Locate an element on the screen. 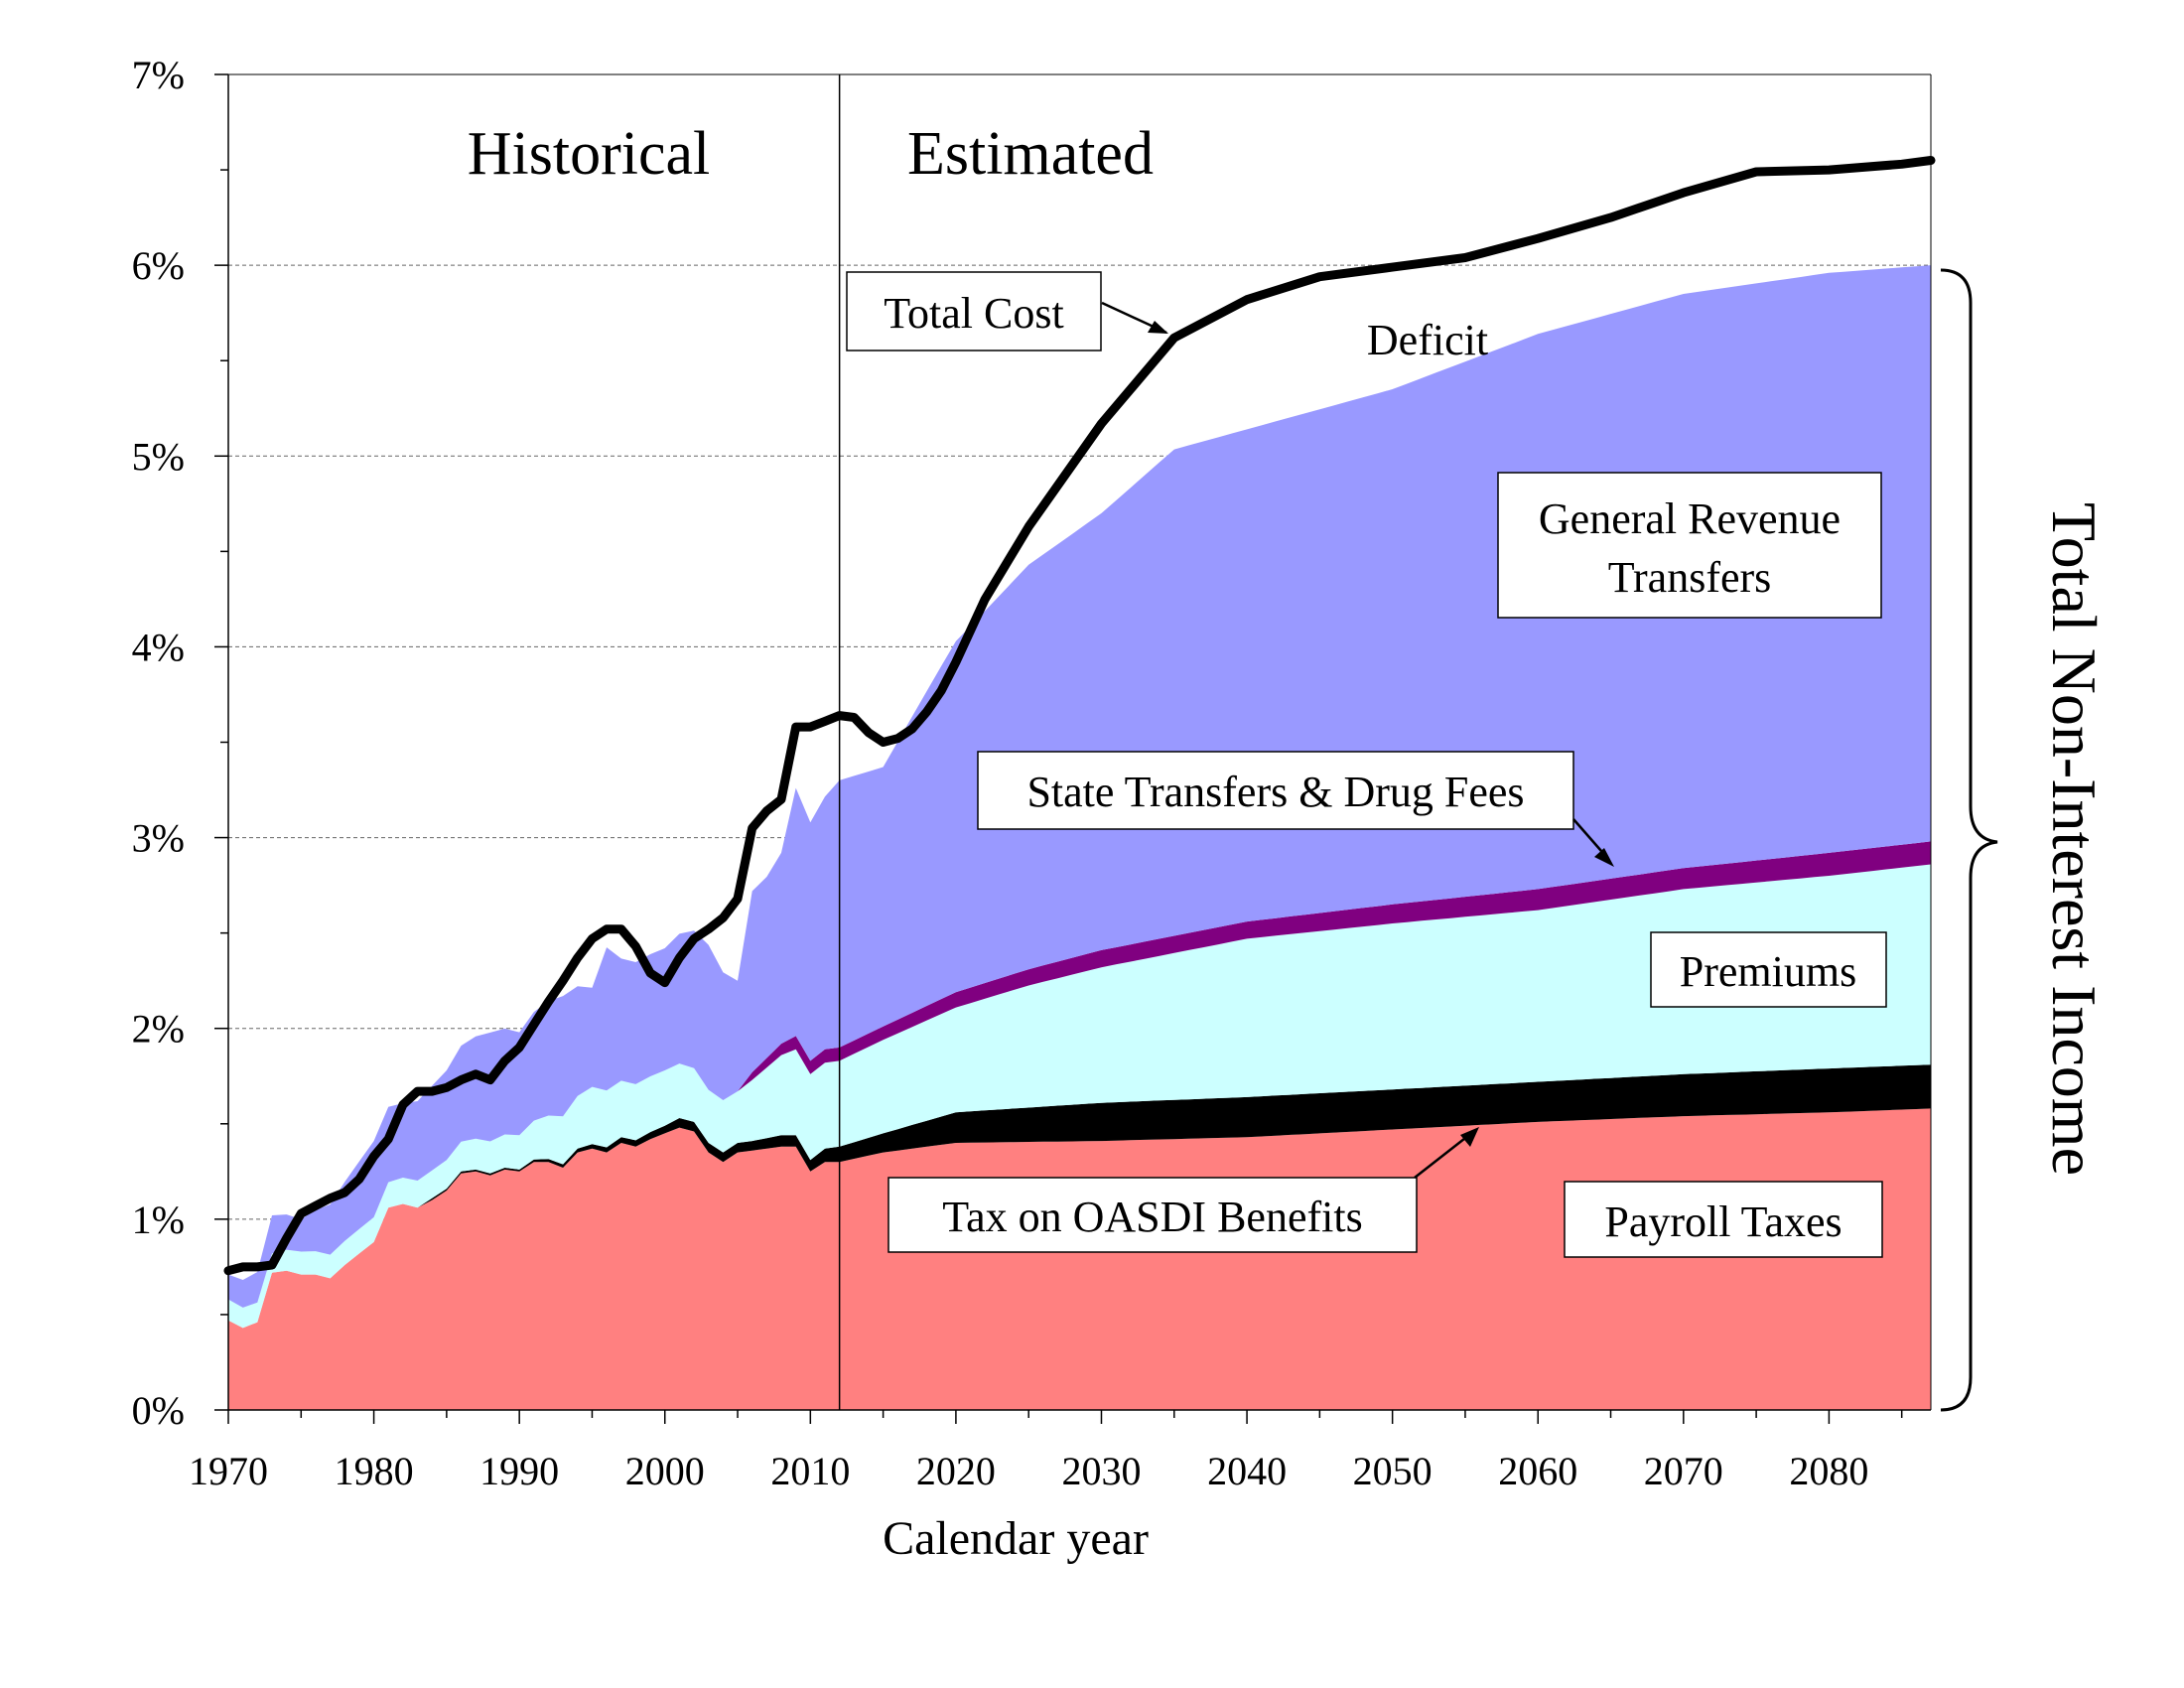 The width and height of the screenshot is (2184, 1688). state-transfers-callout-box is located at coordinates (1275, 790).